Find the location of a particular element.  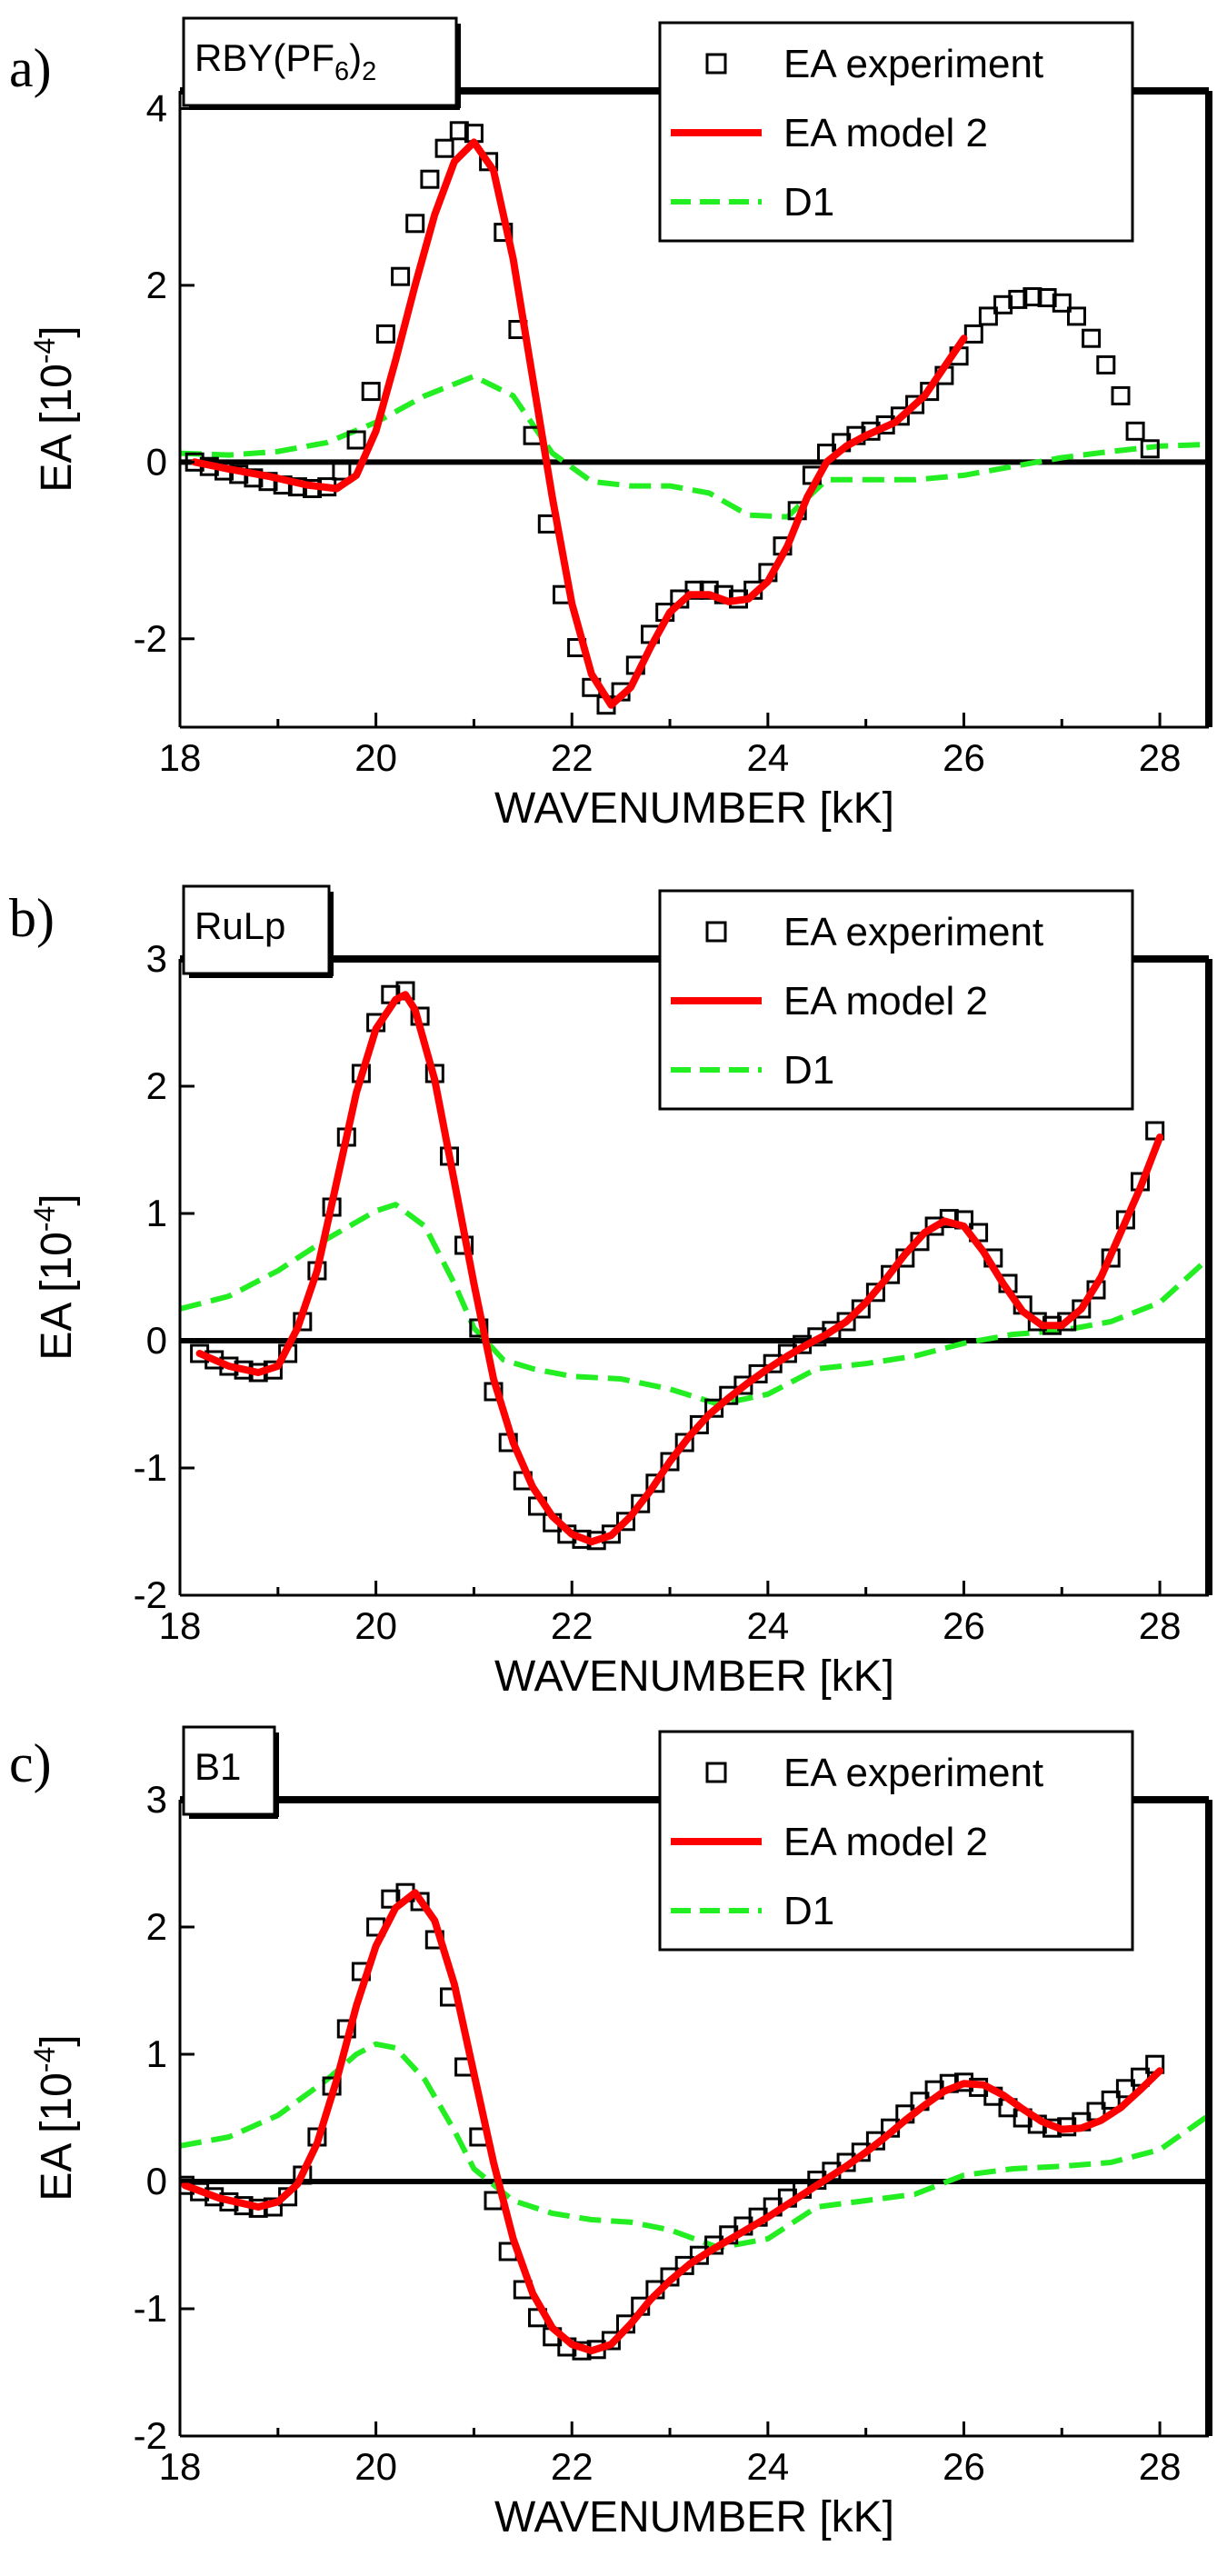

panel-label: c) is located at coordinates (31, 1763).